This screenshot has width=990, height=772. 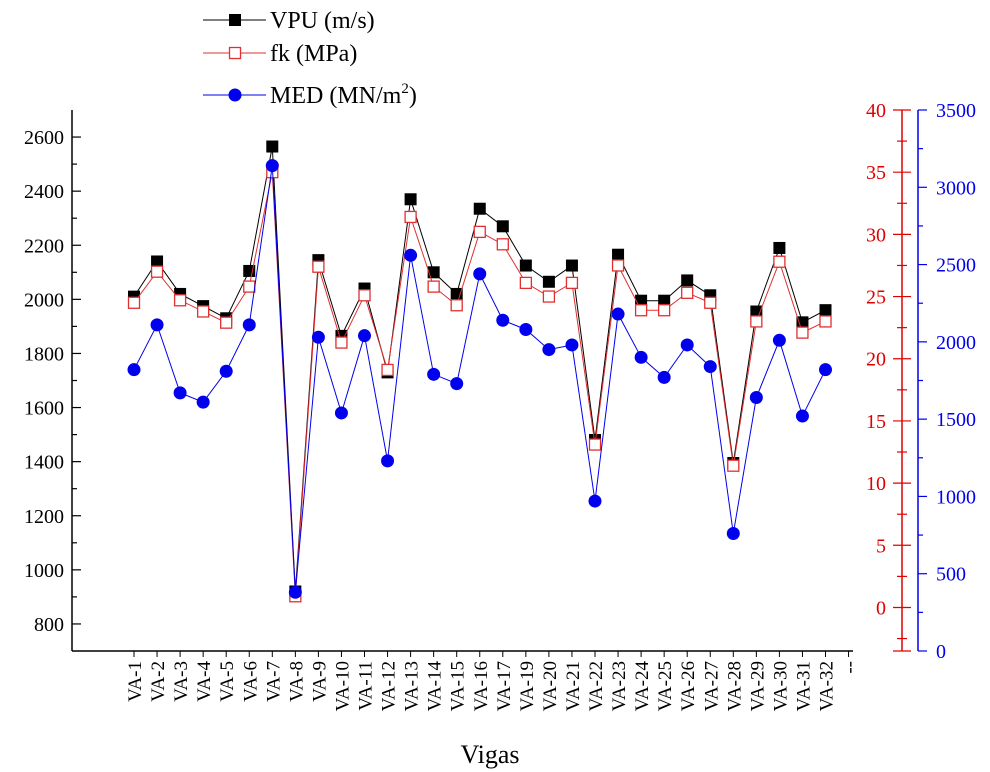 What do you see at coordinates (956, 188) in the screenshot?
I see `med-axis-tick-label: 3000` at bounding box center [956, 188].